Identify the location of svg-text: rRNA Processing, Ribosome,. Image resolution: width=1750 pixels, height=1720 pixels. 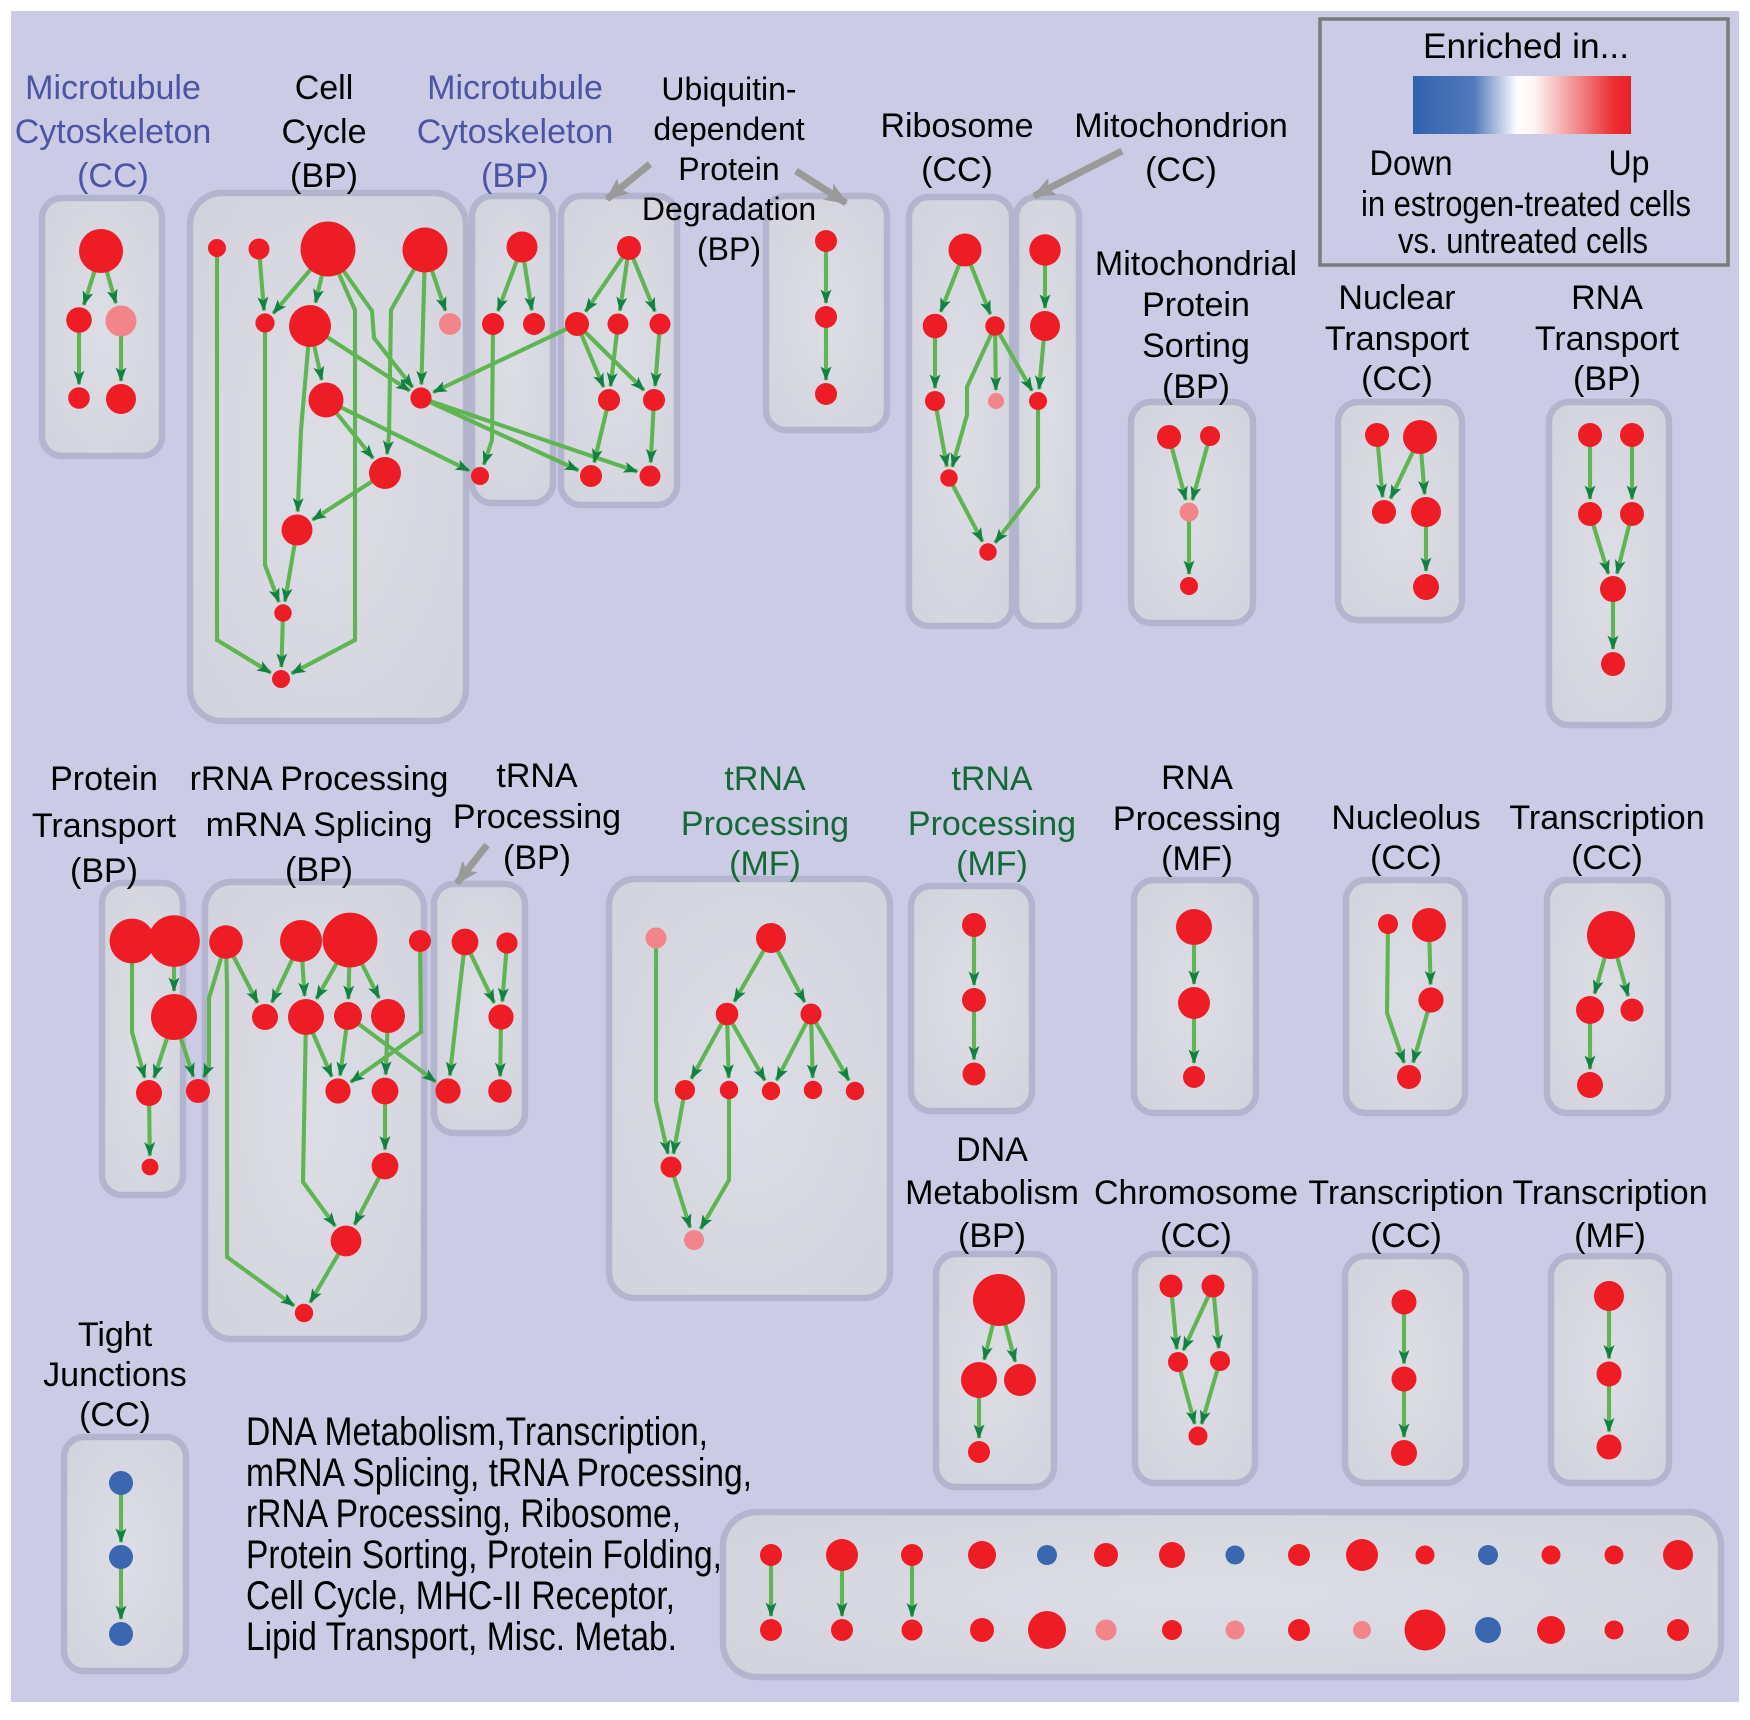
(463, 1514).